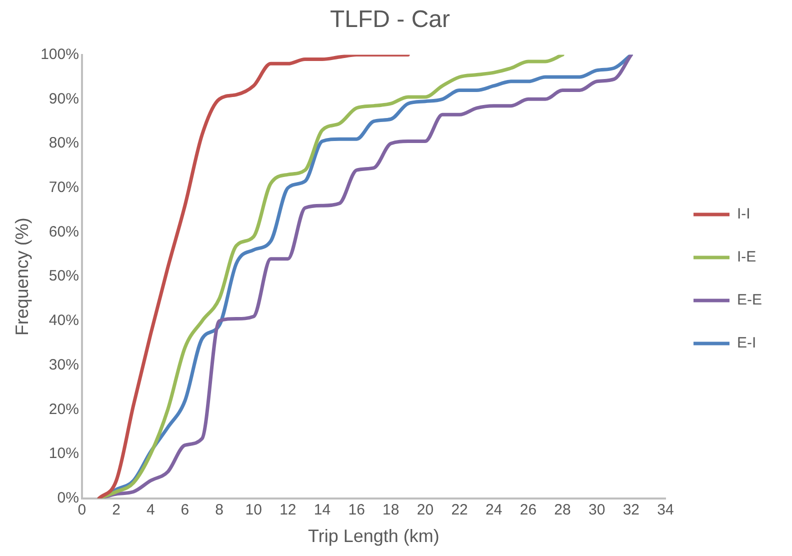  What do you see at coordinates (562, 510) in the screenshot?
I see `x-tick-label: 28` at bounding box center [562, 510].